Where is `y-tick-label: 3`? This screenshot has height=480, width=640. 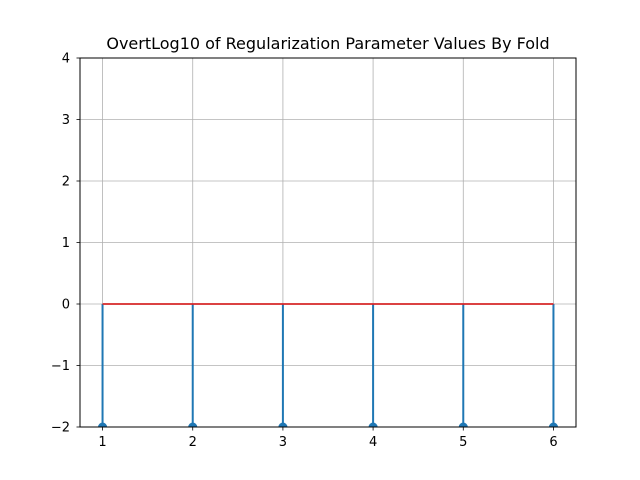
y-tick-label: 3 is located at coordinates (66, 120).